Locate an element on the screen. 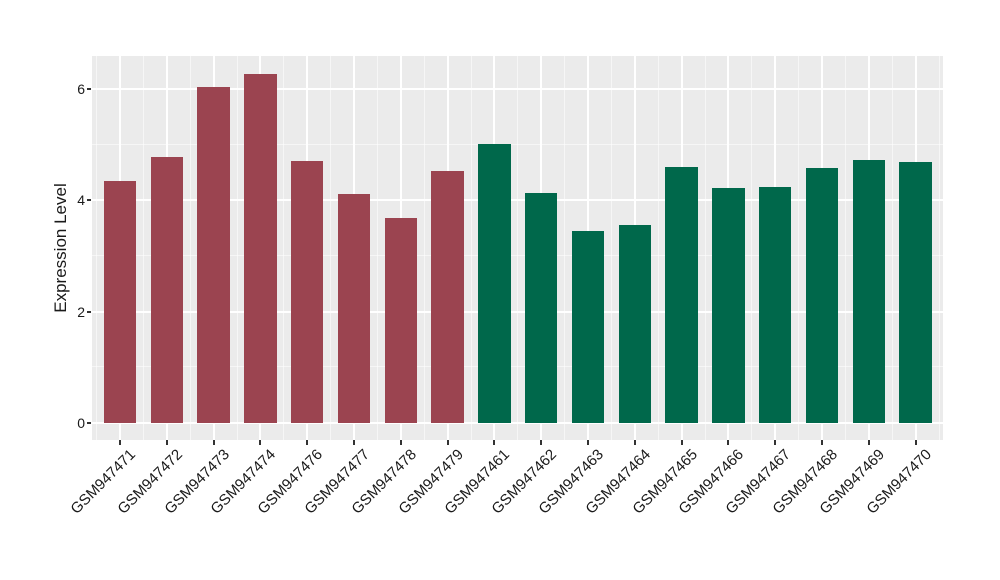  bar-GSM947471 is located at coordinates (120, 301).